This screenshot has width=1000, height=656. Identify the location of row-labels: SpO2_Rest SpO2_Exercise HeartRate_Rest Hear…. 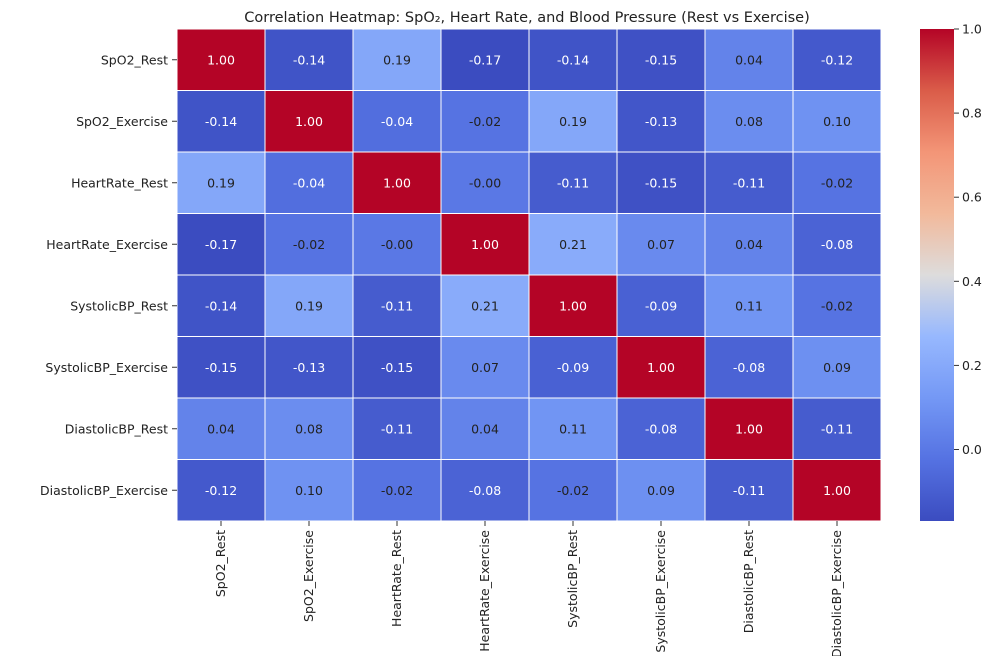
(108, 275).